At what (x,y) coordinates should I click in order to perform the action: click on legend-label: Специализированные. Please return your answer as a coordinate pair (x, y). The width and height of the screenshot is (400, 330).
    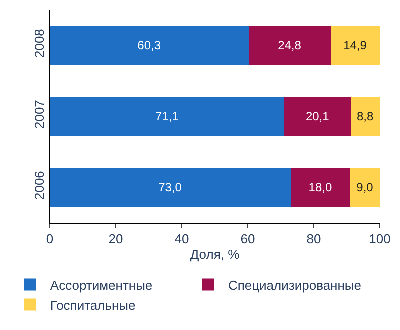
    Looking at the image, I should click on (295, 285).